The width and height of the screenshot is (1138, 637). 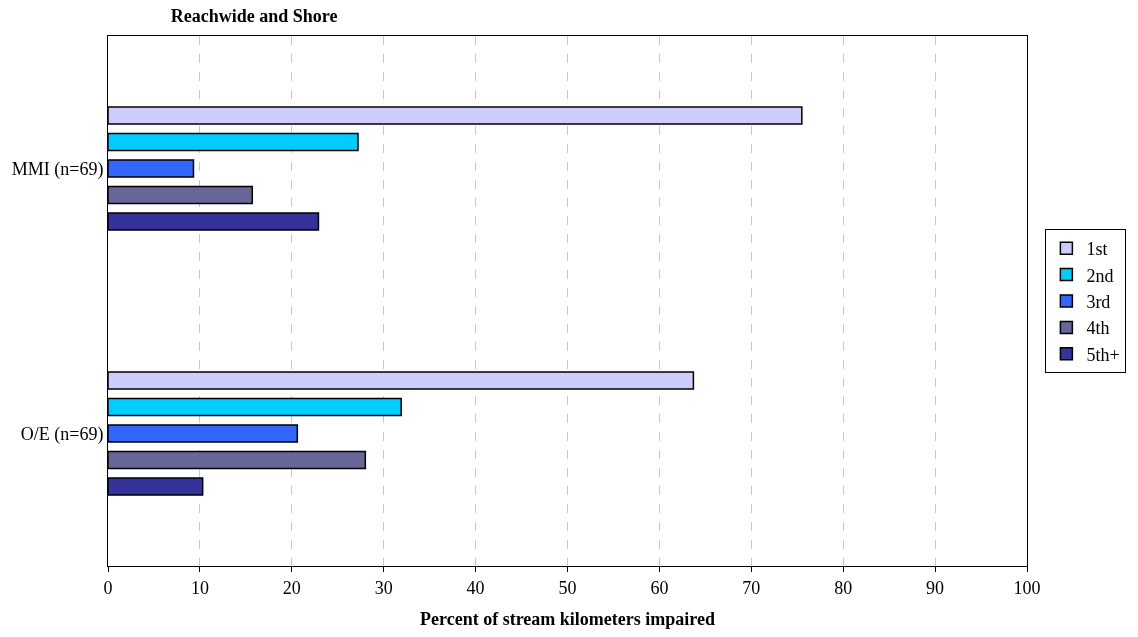 What do you see at coordinates (475, 587) in the screenshot?
I see `x-tick-label: 40` at bounding box center [475, 587].